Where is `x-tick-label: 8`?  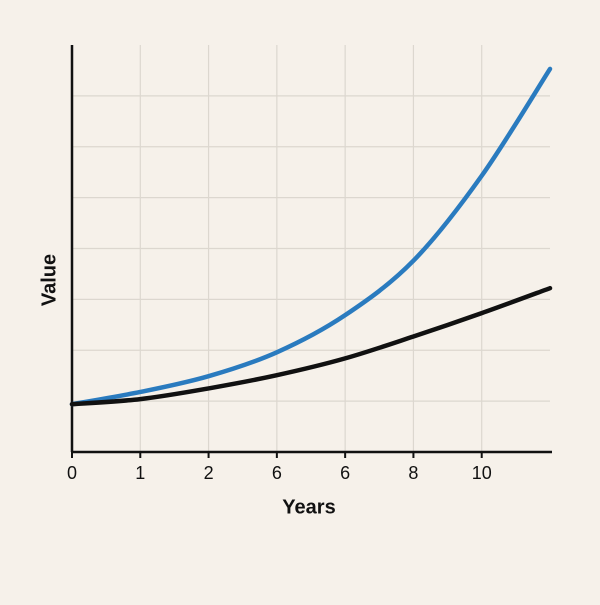
x-tick-label: 8 is located at coordinates (413, 473).